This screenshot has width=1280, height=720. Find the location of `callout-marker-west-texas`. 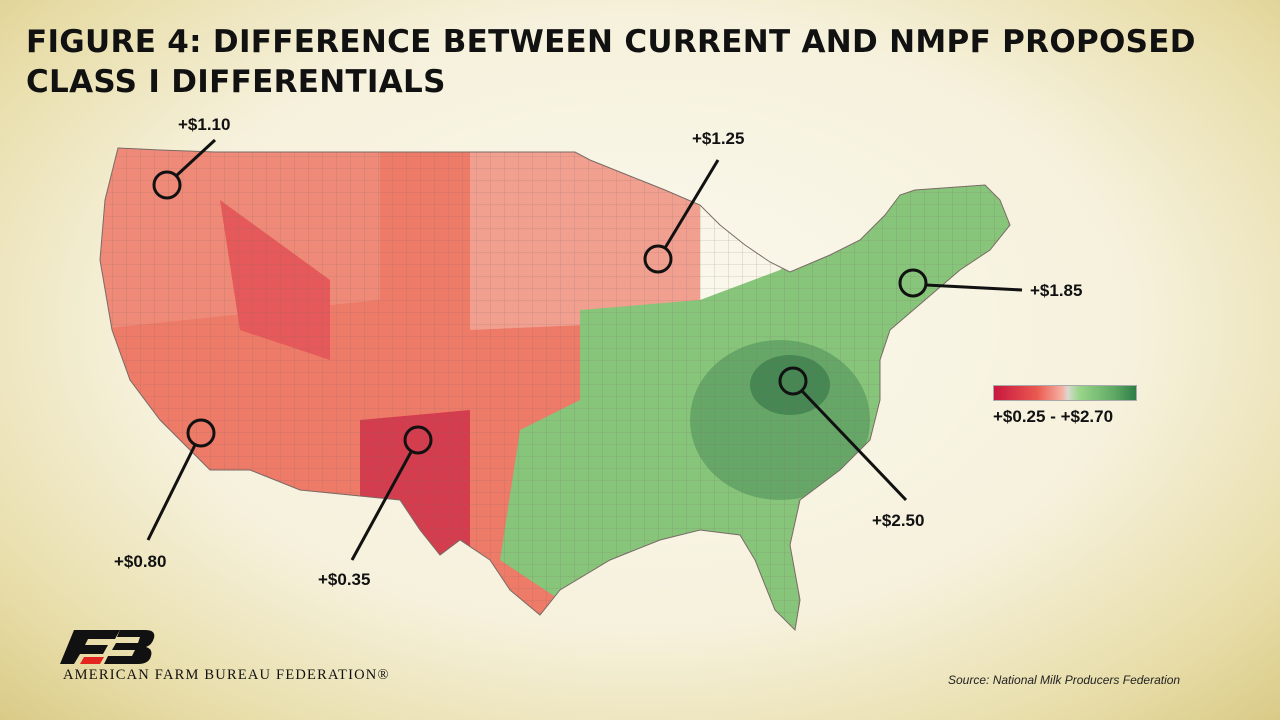

callout-marker-west-texas is located at coordinates (418, 440).